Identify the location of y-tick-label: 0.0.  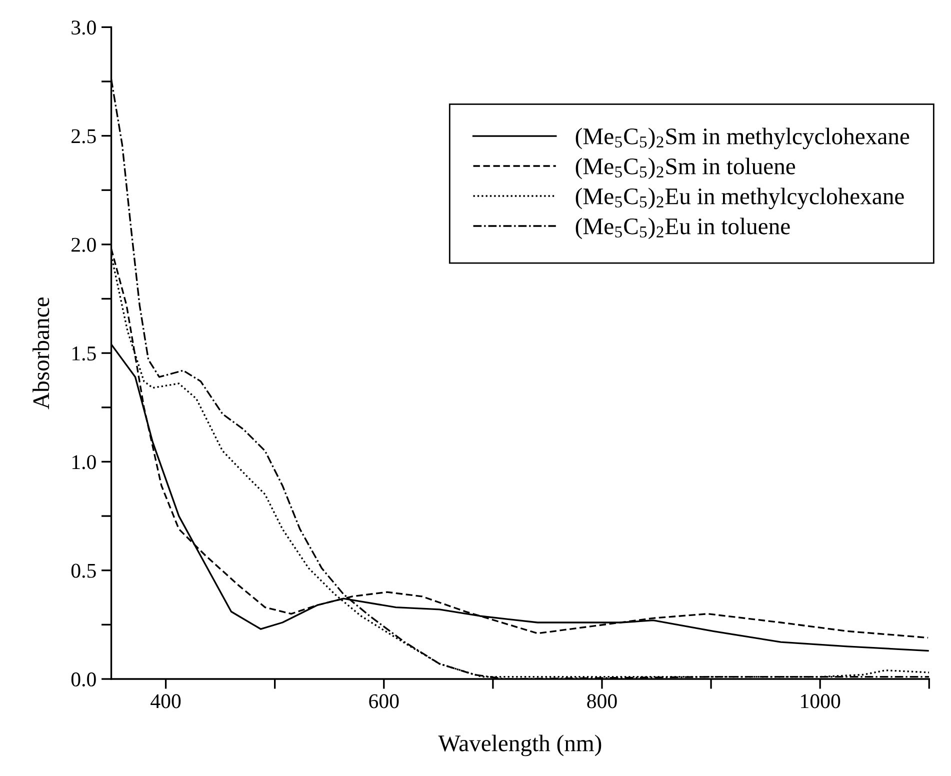
(83, 679).